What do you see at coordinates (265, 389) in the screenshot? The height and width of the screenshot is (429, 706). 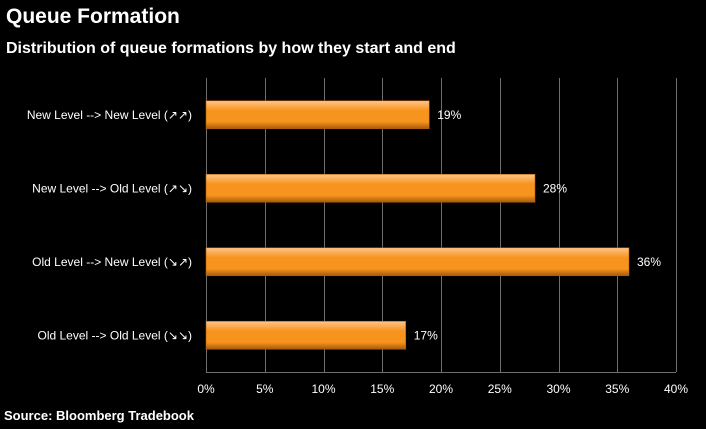 I see `x-tick-label: 5%` at bounding box center [265, 389].